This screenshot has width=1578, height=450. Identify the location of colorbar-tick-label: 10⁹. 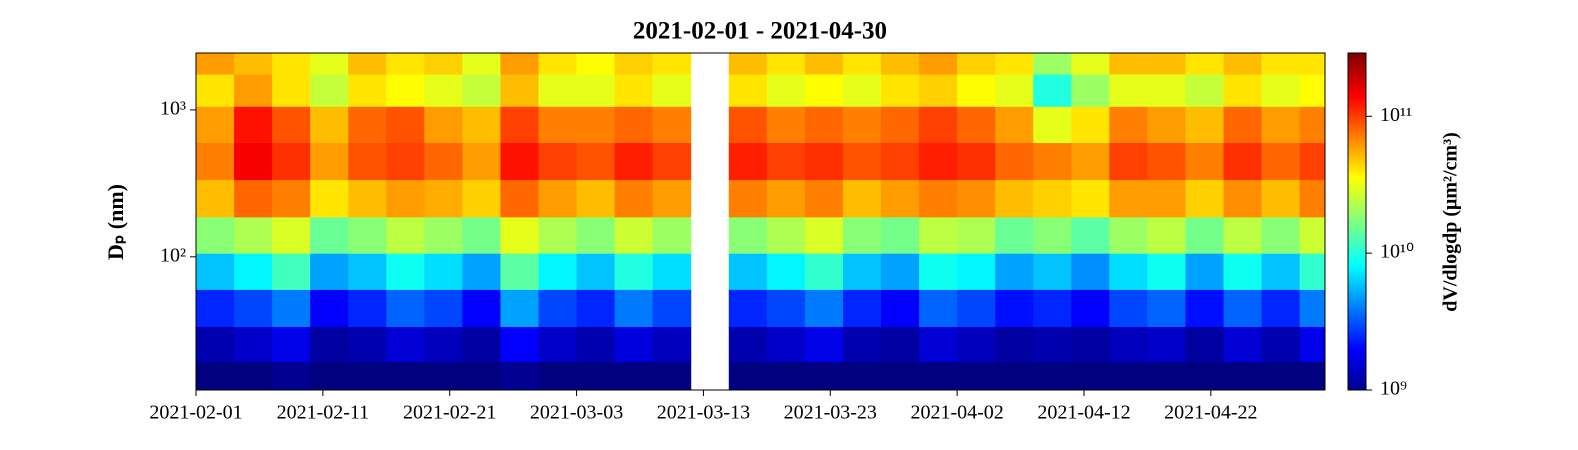
(1393, 389).